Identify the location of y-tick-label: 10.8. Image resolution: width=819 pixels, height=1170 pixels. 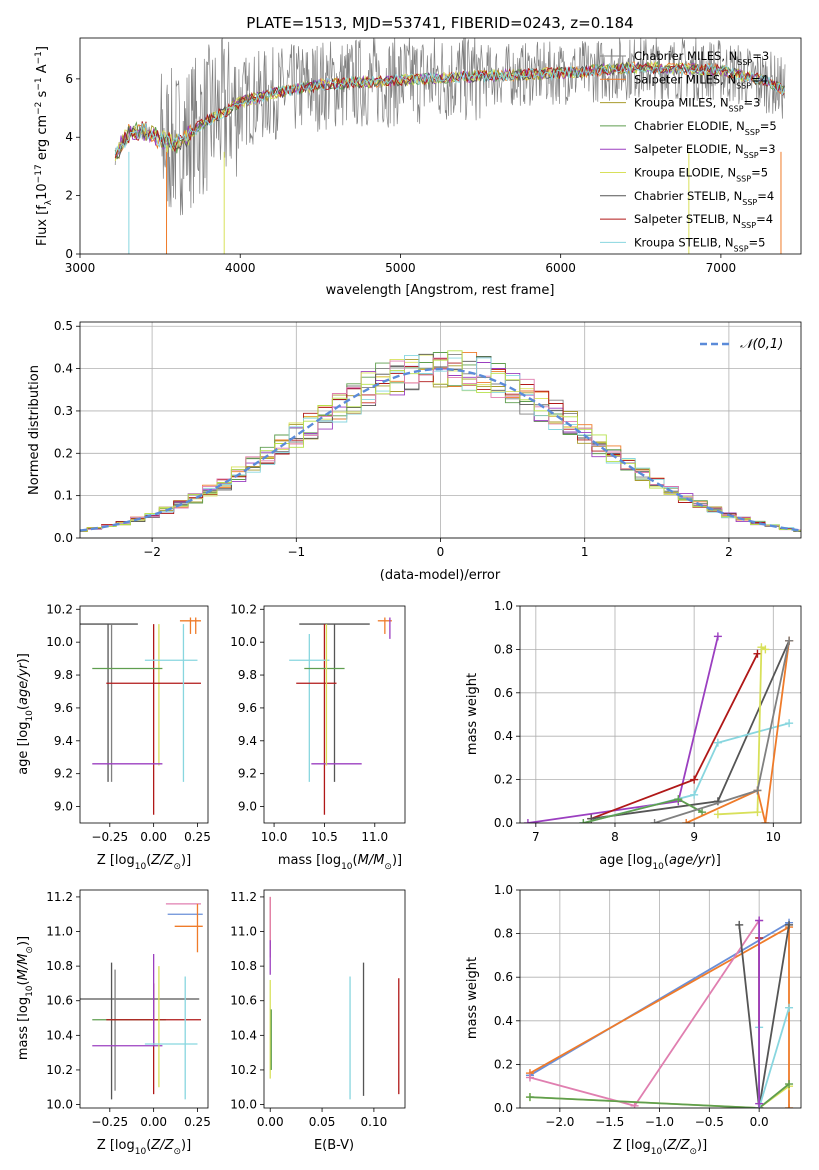
(59, 966).